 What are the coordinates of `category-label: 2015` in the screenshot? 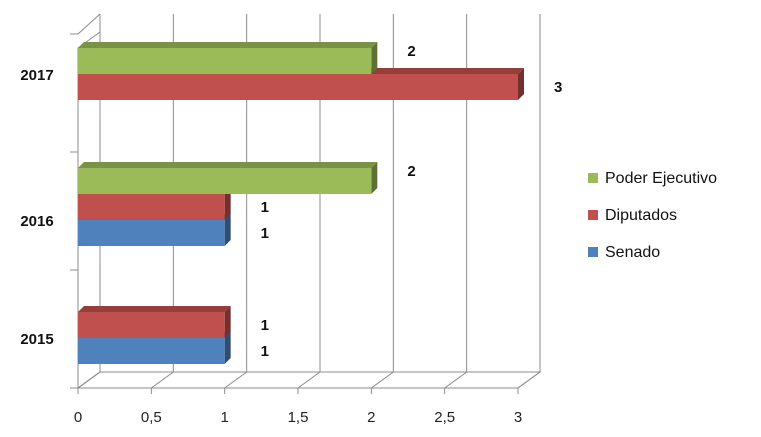 It's located at (36, 339).